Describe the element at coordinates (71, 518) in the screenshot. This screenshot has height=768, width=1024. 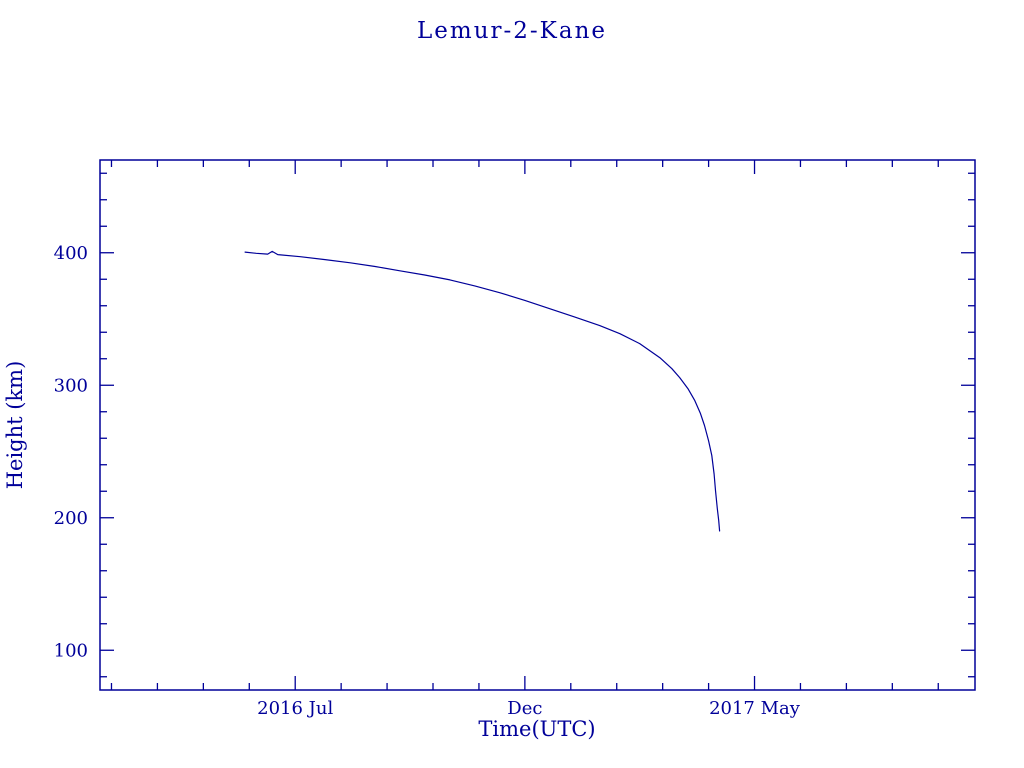
I see `y-tick-label: 200` at that location.